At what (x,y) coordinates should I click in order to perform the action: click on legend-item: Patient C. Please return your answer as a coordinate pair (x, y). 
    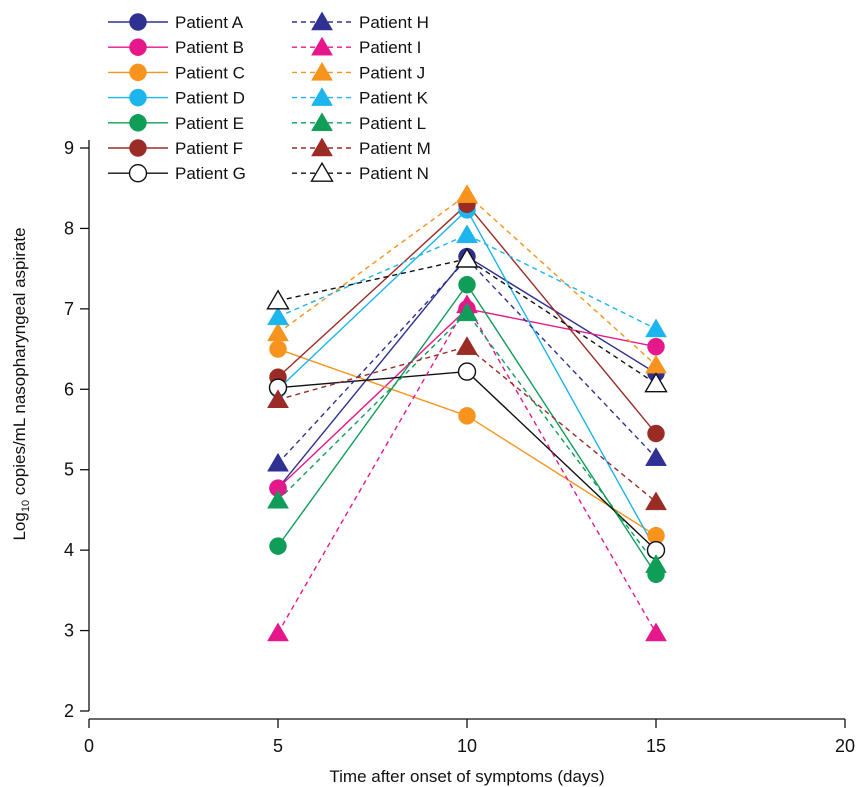
    Looking at the image, I should click on (176, 72).